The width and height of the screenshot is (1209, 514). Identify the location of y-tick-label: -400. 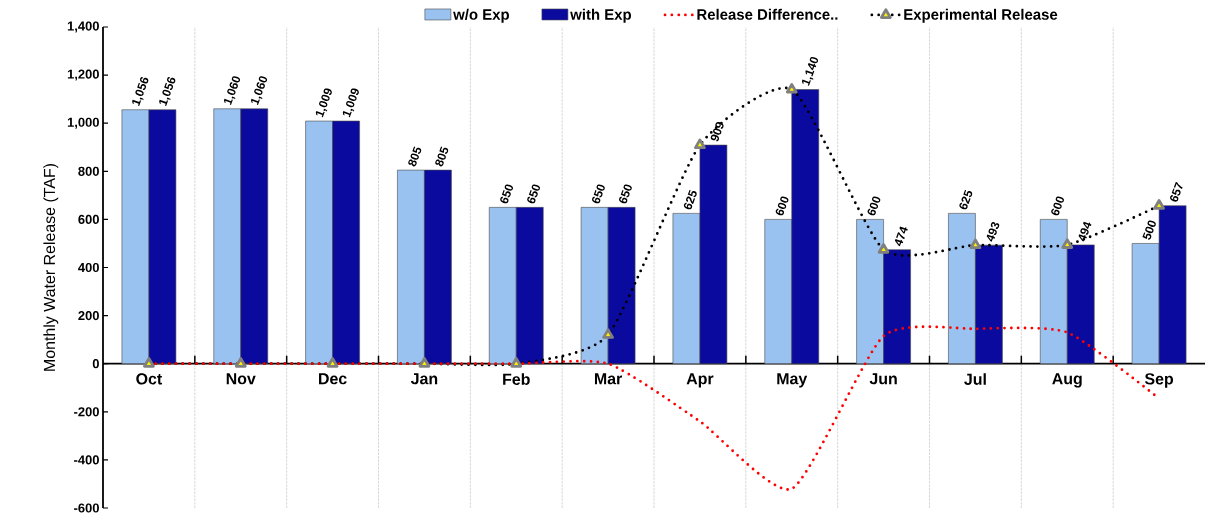
(86, 460).